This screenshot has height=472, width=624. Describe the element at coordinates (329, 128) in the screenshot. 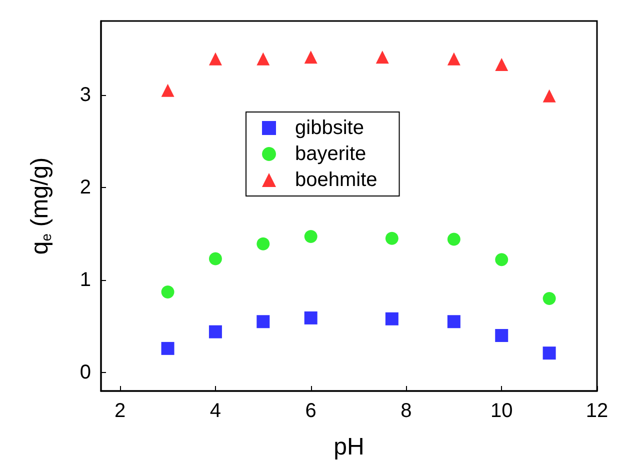

I see `legend-label: gibbsite` at that location.